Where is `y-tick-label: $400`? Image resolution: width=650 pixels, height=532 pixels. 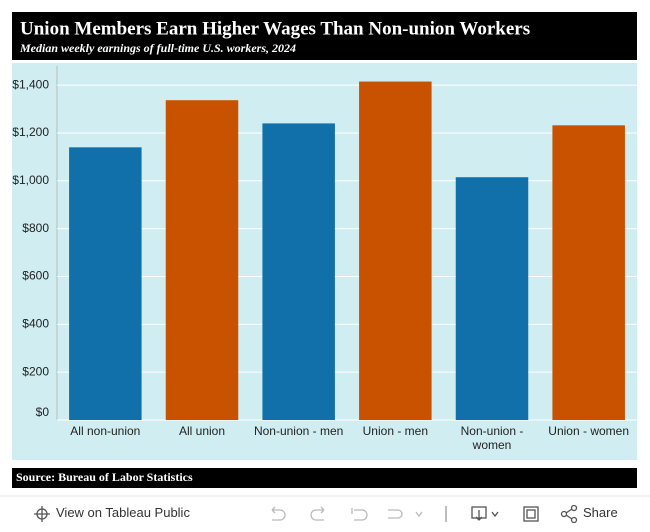 y-tick-label: $400 is located at coordinates (35, 323).